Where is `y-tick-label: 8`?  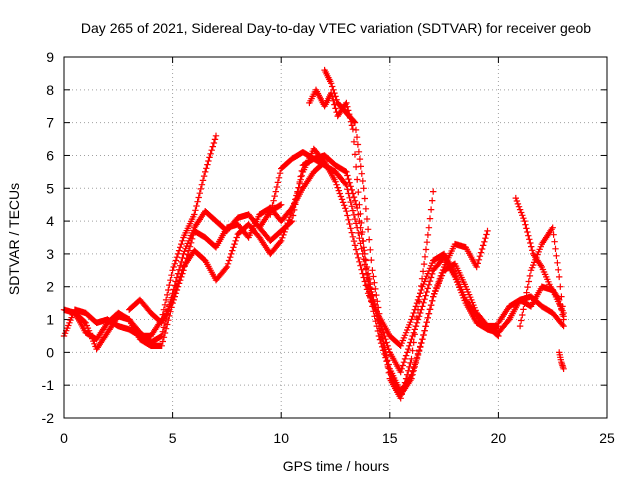
y-tick-label: 8 is located at coordinates (50, 90).